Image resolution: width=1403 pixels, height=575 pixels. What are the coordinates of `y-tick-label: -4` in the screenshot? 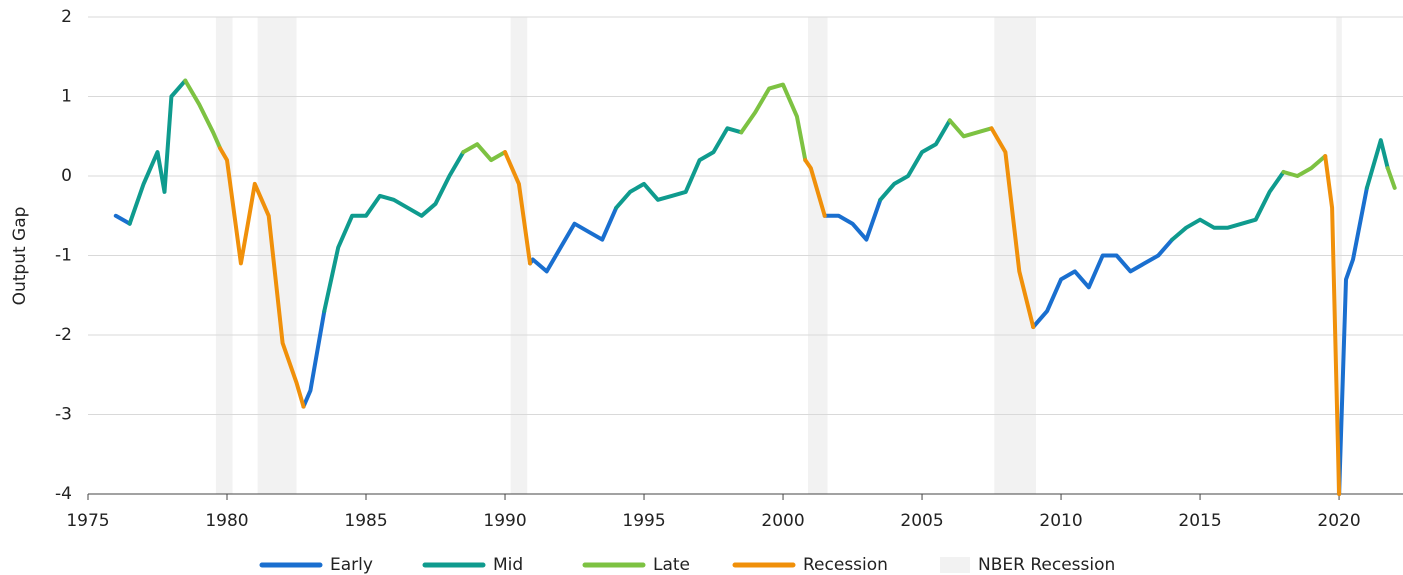 It's located at (63, 494).